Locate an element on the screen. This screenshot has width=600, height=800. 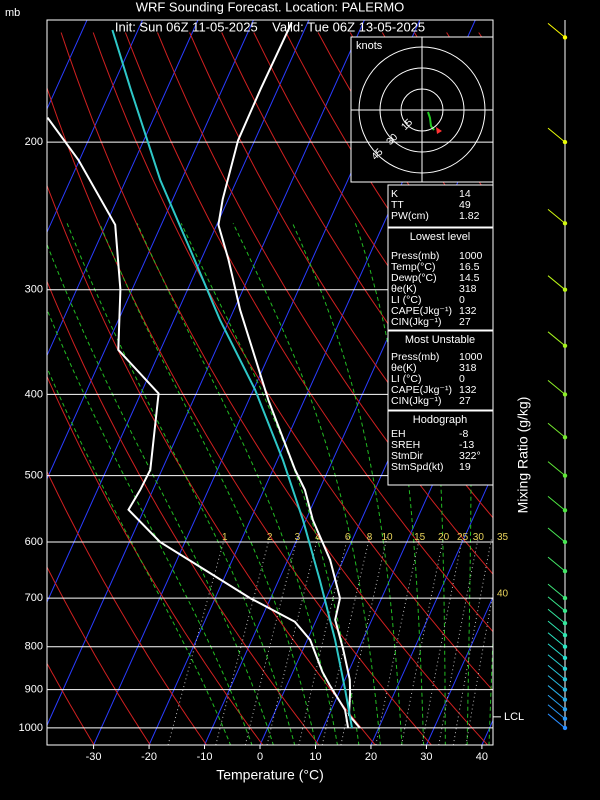
panel-value: 49 is located at coordinates (465, 205).